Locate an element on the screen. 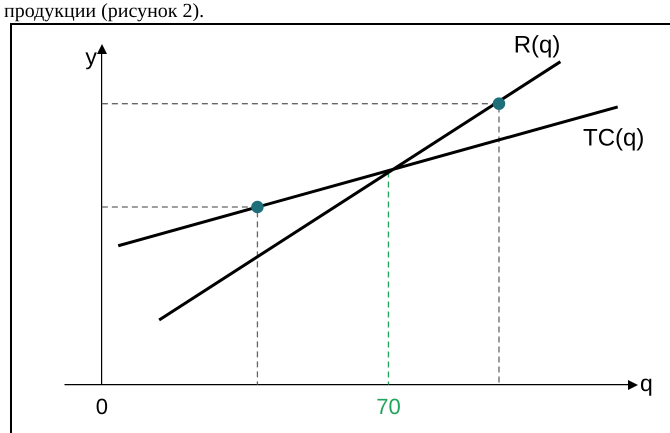  series-label: TC(q) is located at coordinates (613, 138).